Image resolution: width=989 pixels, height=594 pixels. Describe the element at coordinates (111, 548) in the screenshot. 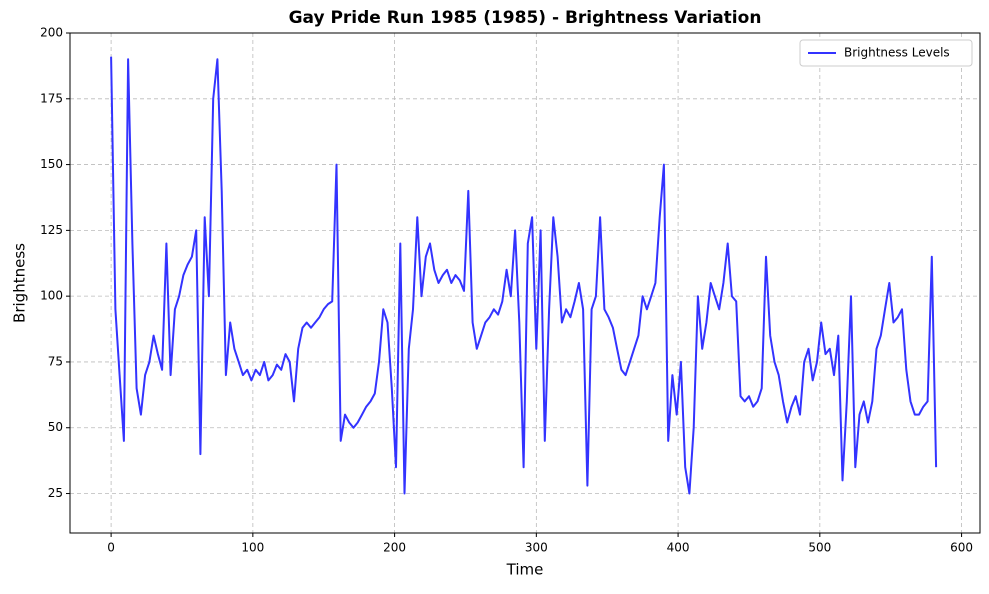

I see `x-tick-label: 0` at that location.